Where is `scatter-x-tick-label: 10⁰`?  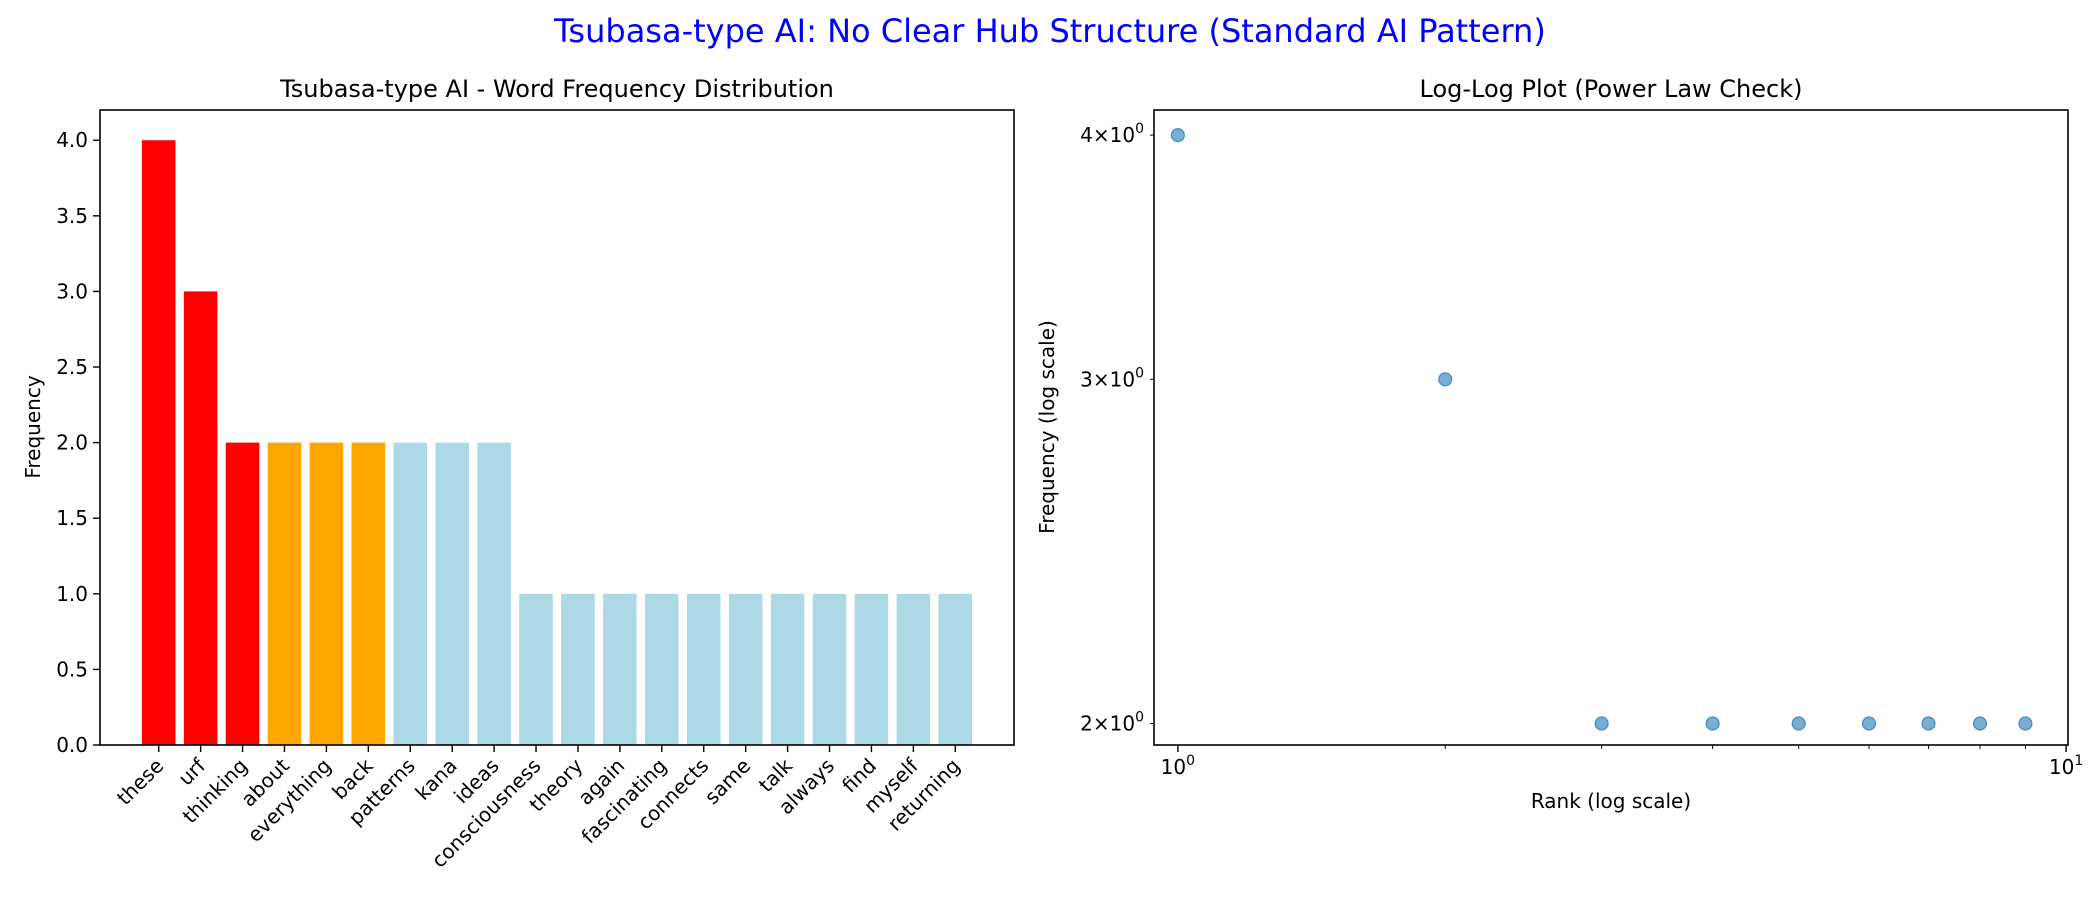 scatter-x-tick-label: 10⁰ is located at coordinates (1178, 766).